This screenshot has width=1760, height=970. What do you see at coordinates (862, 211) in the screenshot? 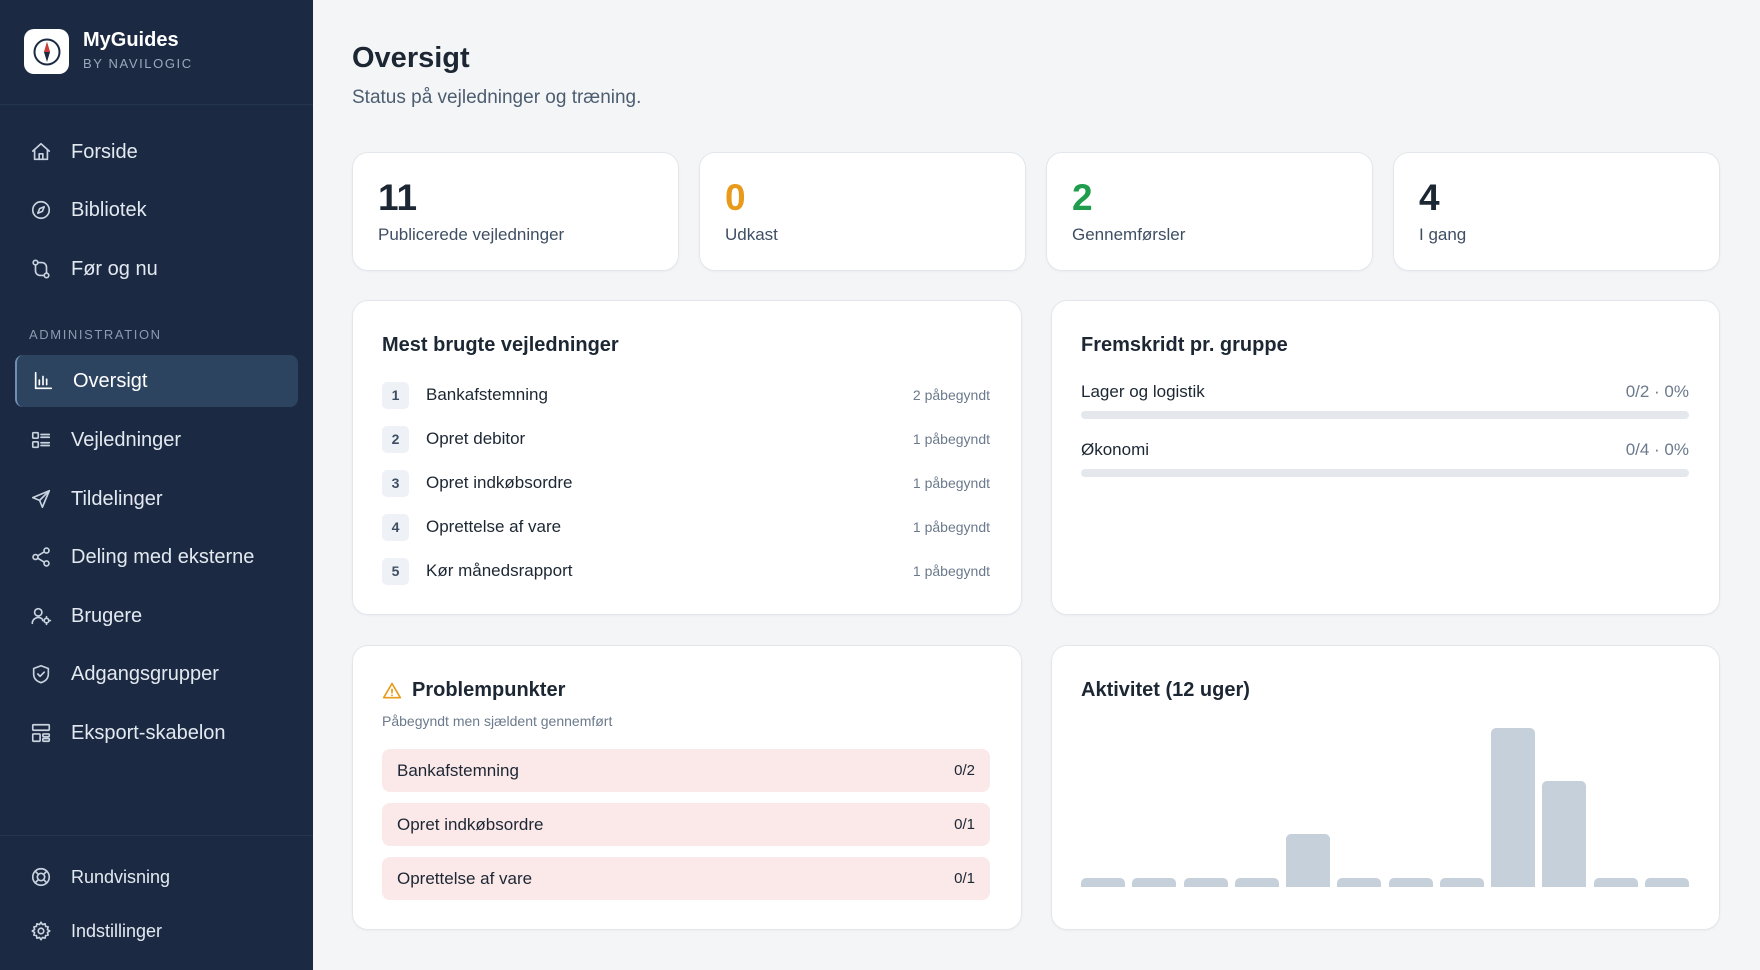
I see `stat-card-drafts: 0 Udkast` at bounding box center [862, 211].